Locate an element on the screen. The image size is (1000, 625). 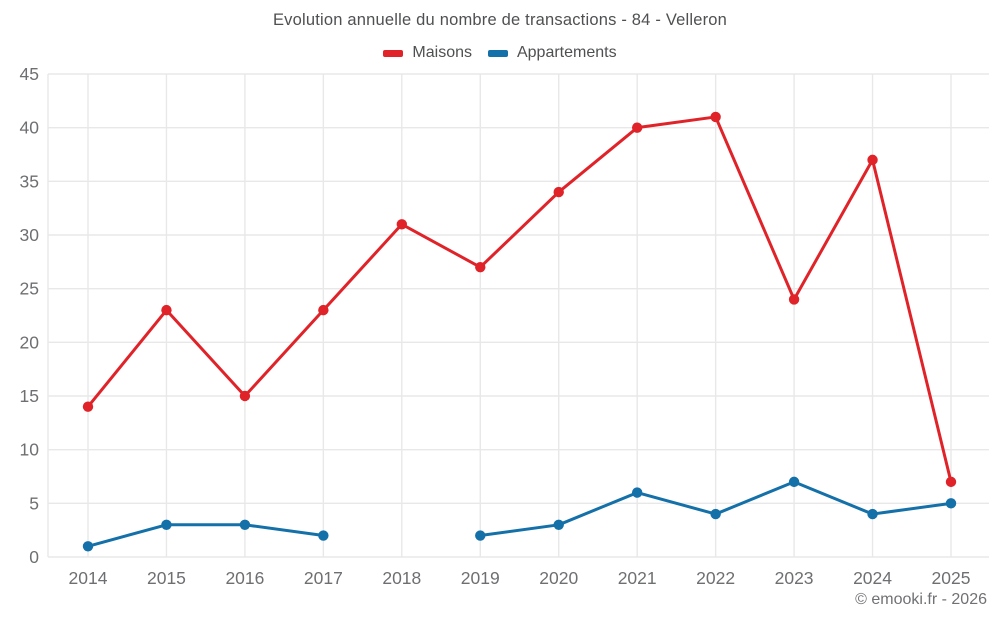
appartements-swatch-icon is located at coordinates (497, 53).